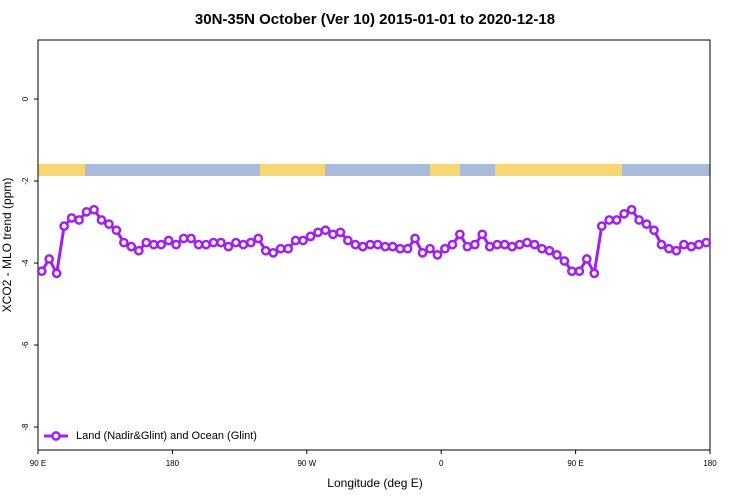 The height and width of the screenshot is (500, 750). Describe the element at coordinates (56, 436) in the screenshot. I see `legend-marker` at that location.